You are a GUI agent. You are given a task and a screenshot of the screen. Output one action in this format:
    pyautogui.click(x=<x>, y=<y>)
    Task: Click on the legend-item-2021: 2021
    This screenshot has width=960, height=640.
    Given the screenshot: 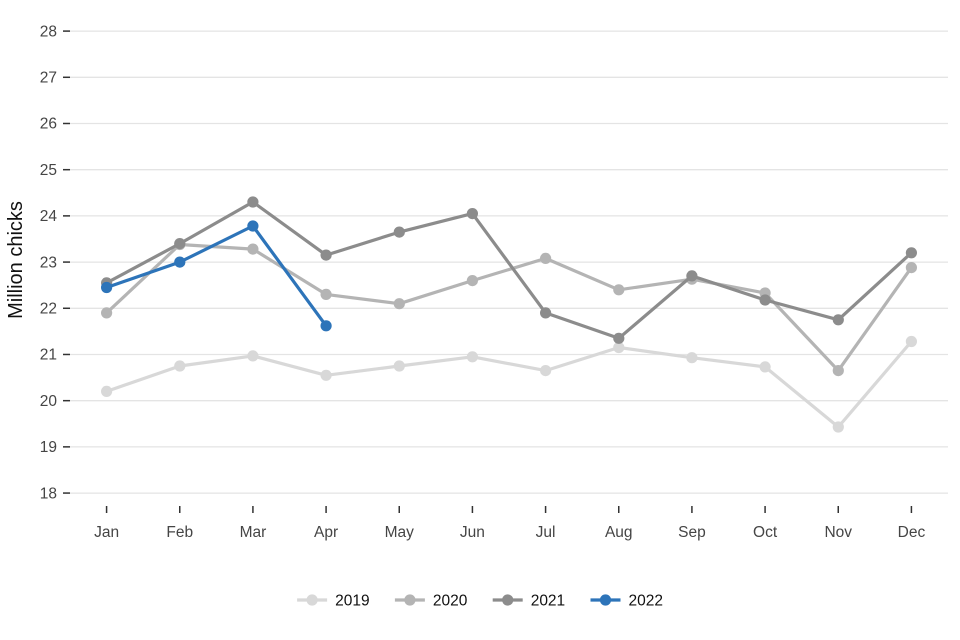 What is the action you would take?
    pyautogui.click(x=528, y=601)
    